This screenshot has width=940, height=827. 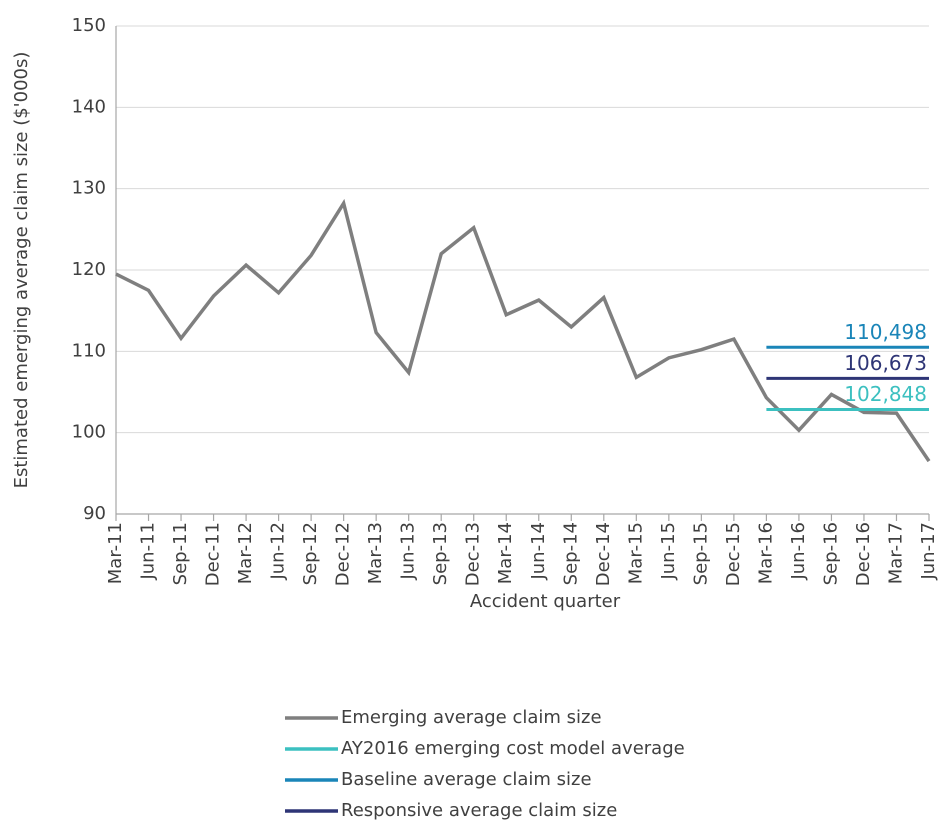 I want to click on data-label: 110,498, so click(x=885, y=332).